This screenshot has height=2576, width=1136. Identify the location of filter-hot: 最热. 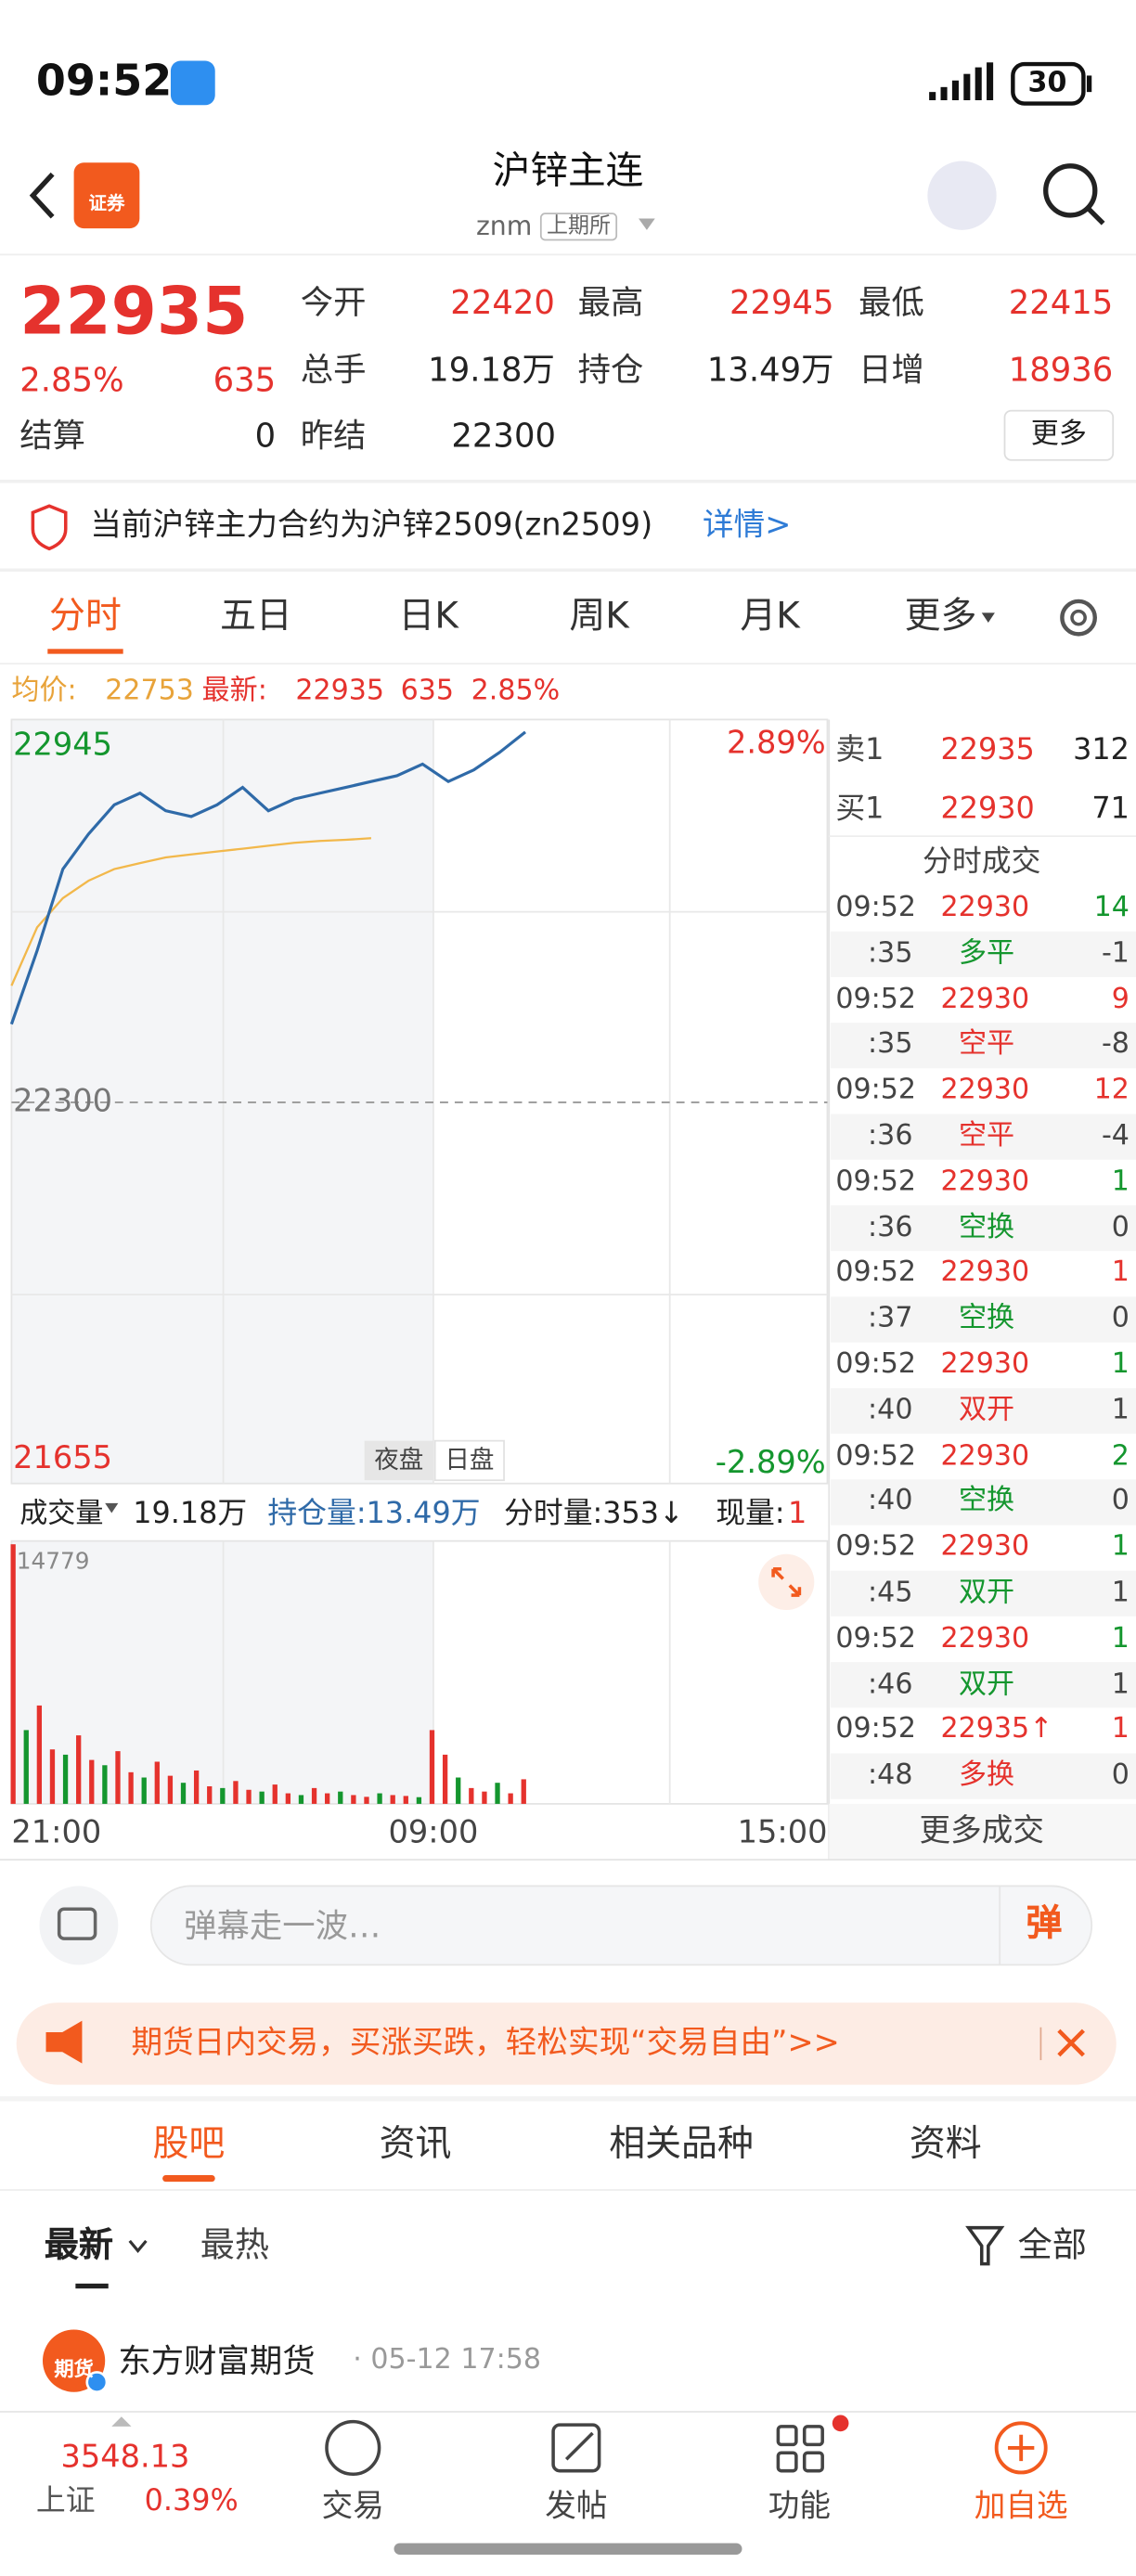
(235, 2245).